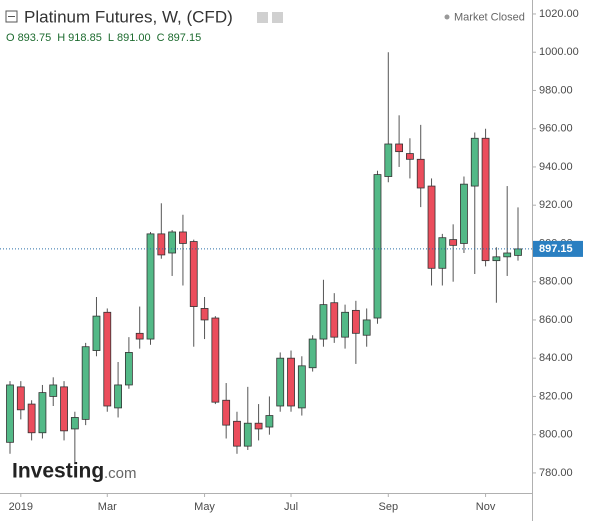 The height and width of the screenshot is (521, 592). What do you see at coordinates (556, 282) in the screenshot?
I see `y-tick-label: 880.00` at bounding box center [556, 282].